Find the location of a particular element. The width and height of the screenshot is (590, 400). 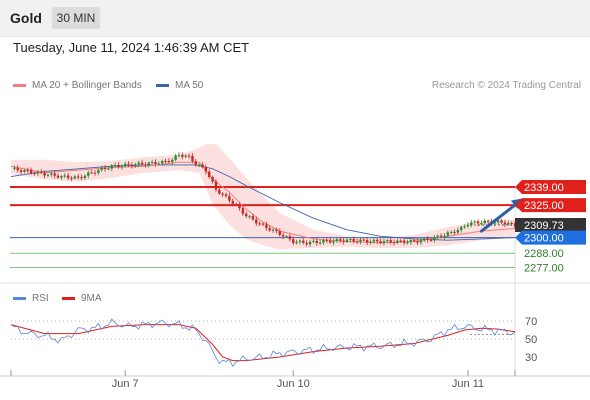

price-tag-bg is located at coordinates (550, 187).